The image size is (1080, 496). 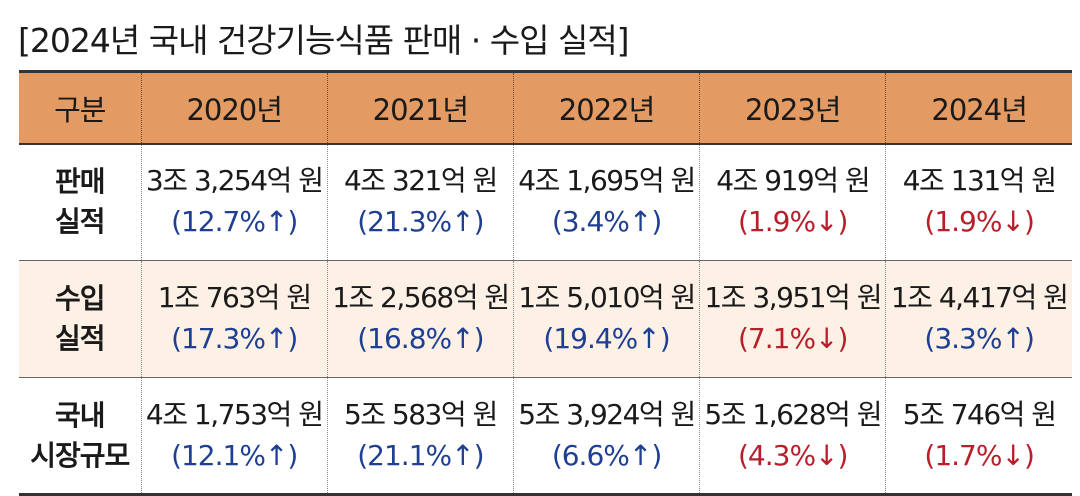 I want to click on cell-amount: 1조 4,417억 원, so click(x=979, y=297).